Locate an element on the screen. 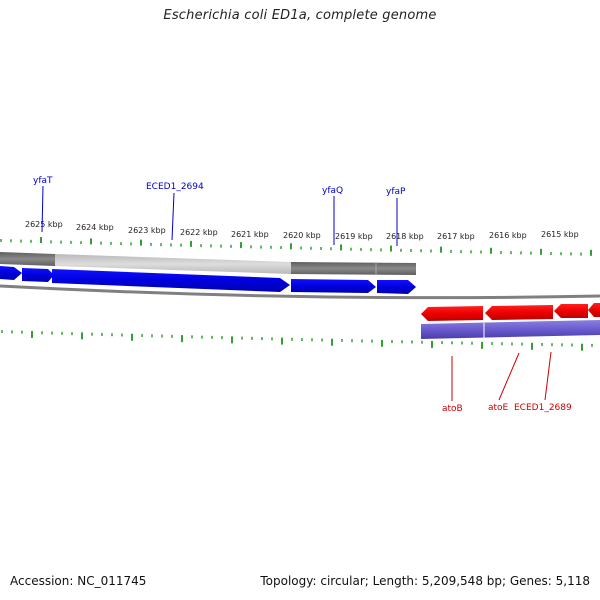  tick-label: 2622 kbp is located at coordinates (199, 232).